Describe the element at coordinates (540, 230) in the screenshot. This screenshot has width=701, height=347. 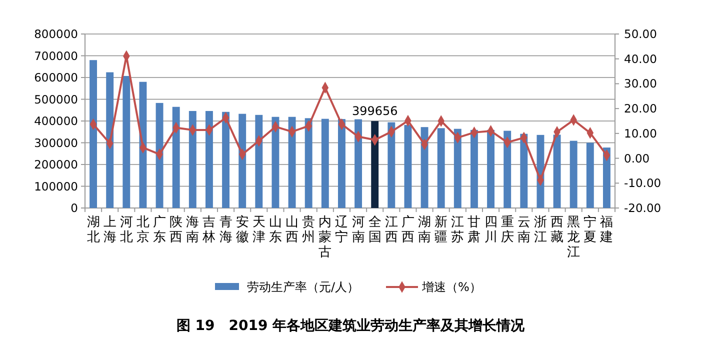
I see `x-tick-label: 浙江` at that location.